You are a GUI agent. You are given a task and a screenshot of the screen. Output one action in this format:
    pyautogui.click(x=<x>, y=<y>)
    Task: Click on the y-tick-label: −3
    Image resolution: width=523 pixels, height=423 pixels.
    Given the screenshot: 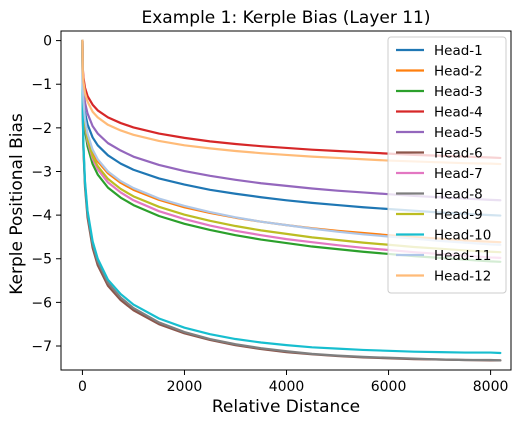 What is the action you would take?
    pyautogui.click(x=41, y=172)
    